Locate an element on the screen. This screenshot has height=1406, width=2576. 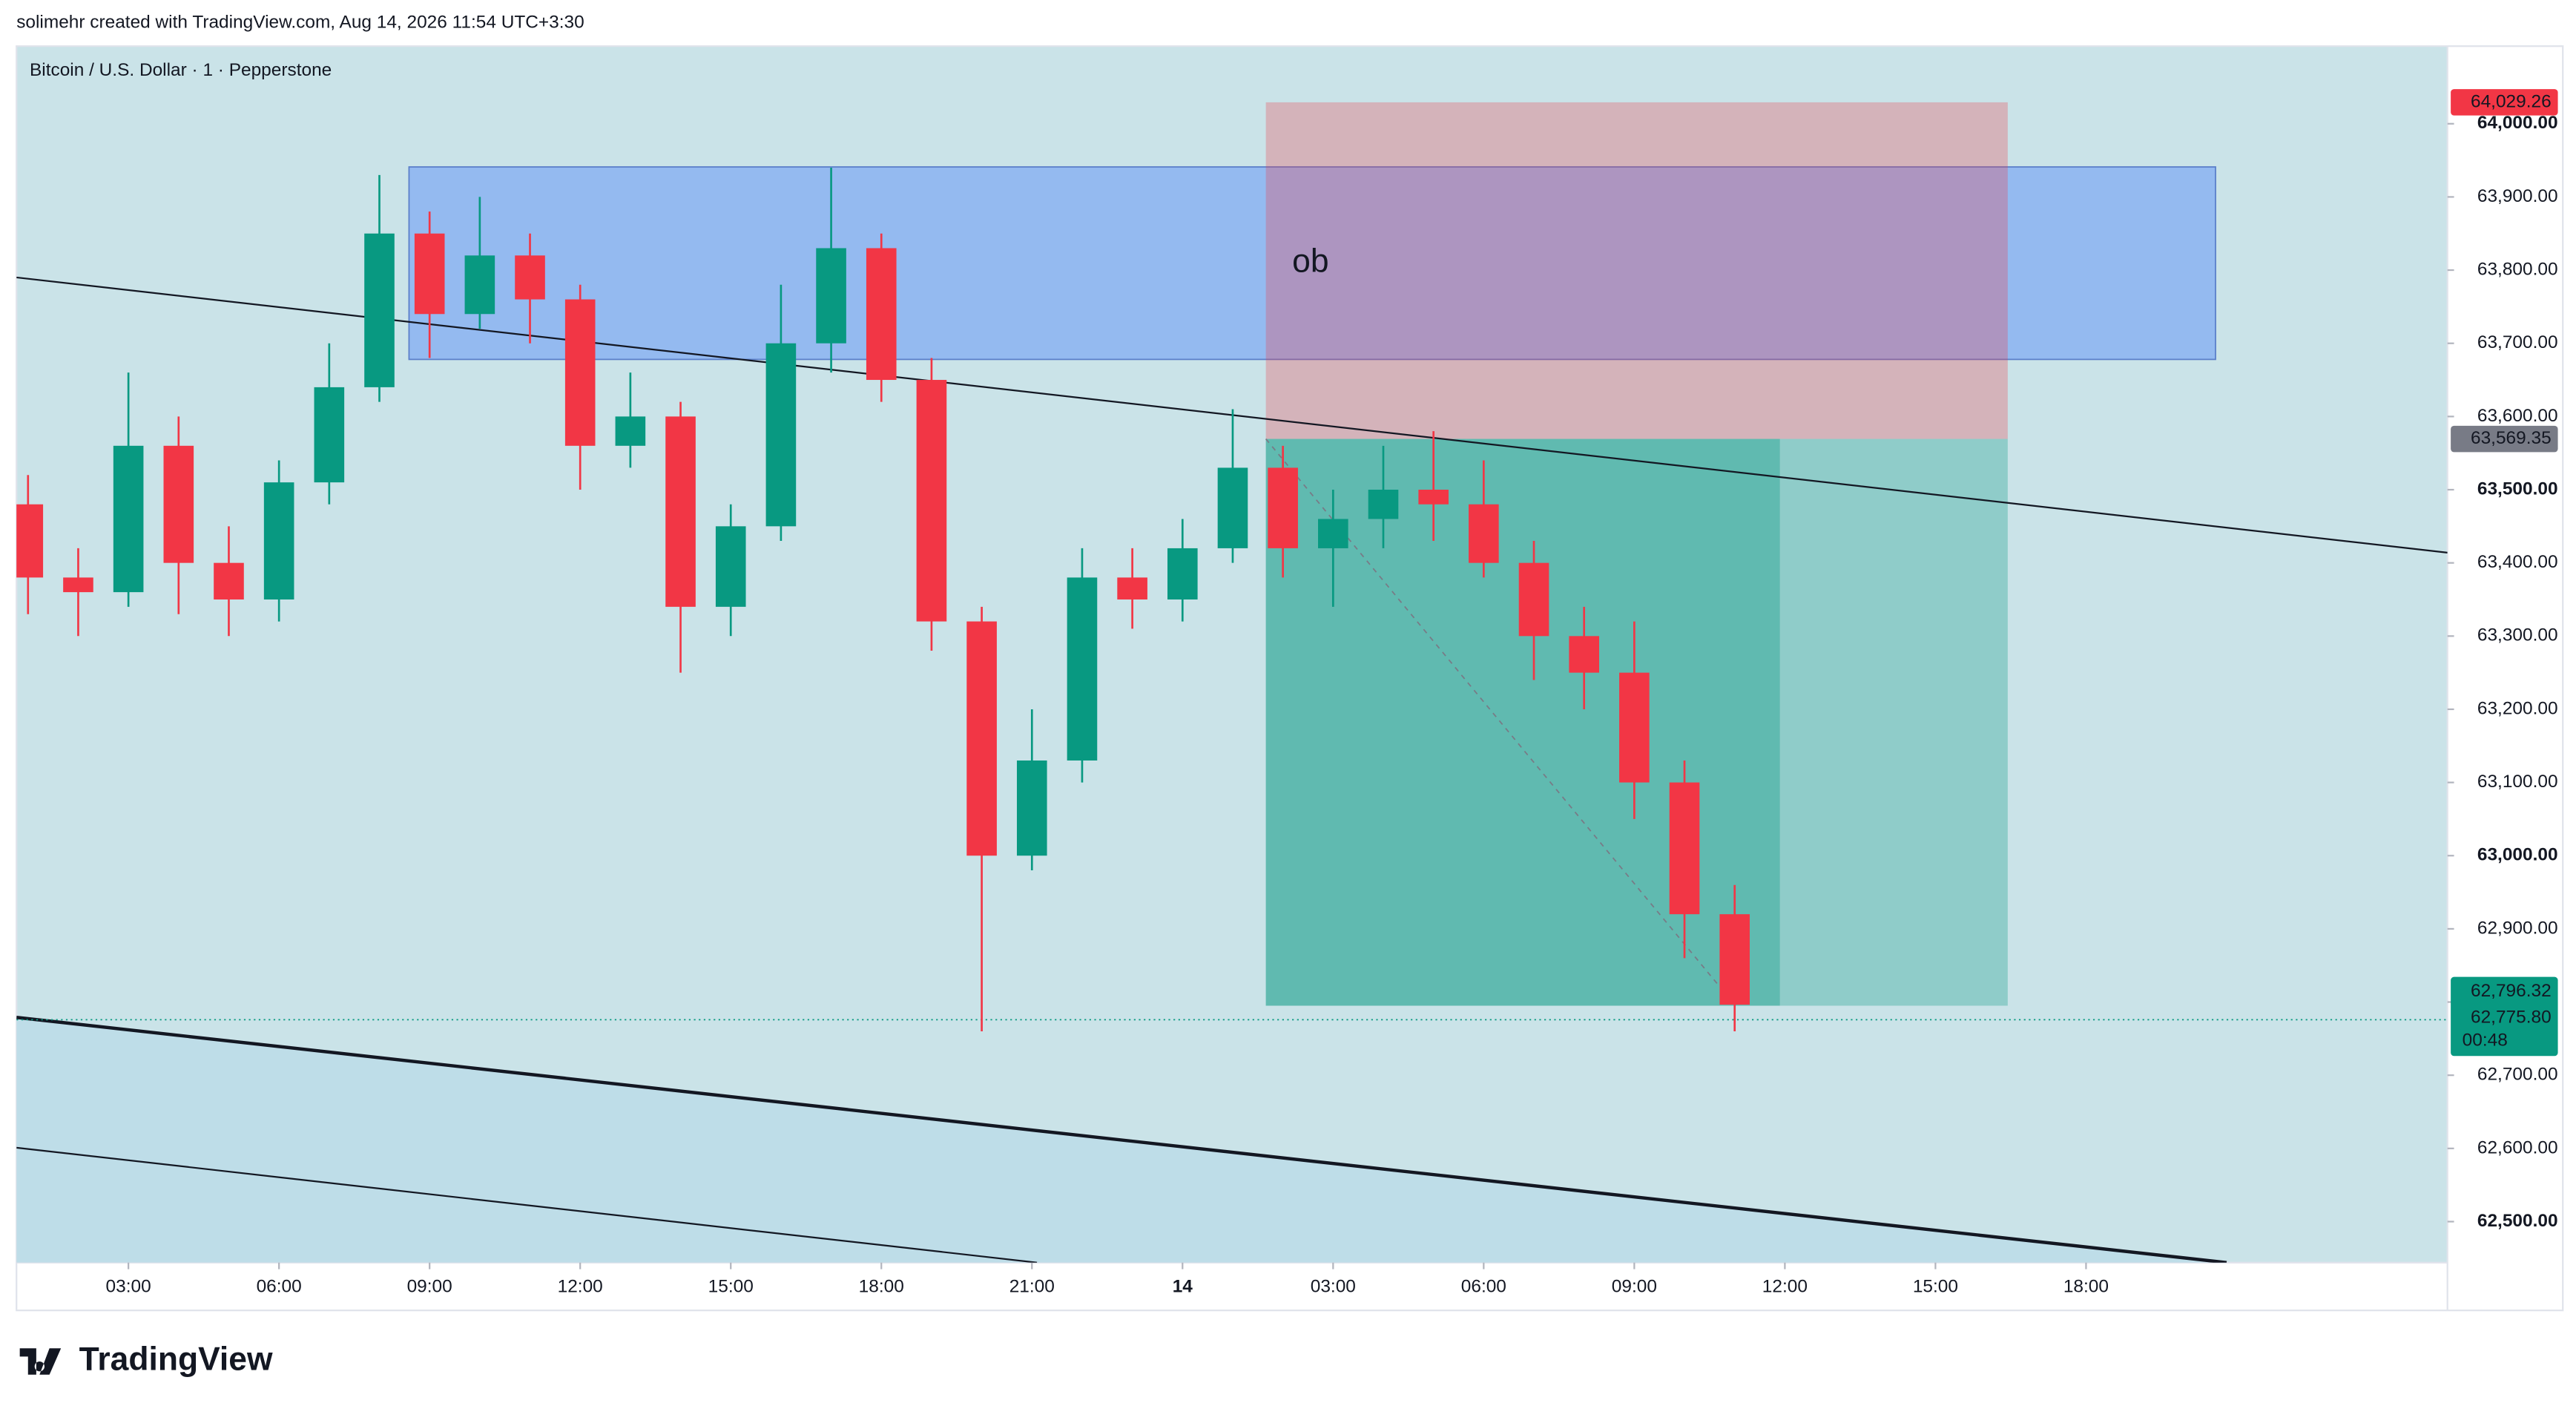
chart-title: Bitcoin / U.S. Dollar · 1 · Pepperstone is located at coordinates (181, 70).